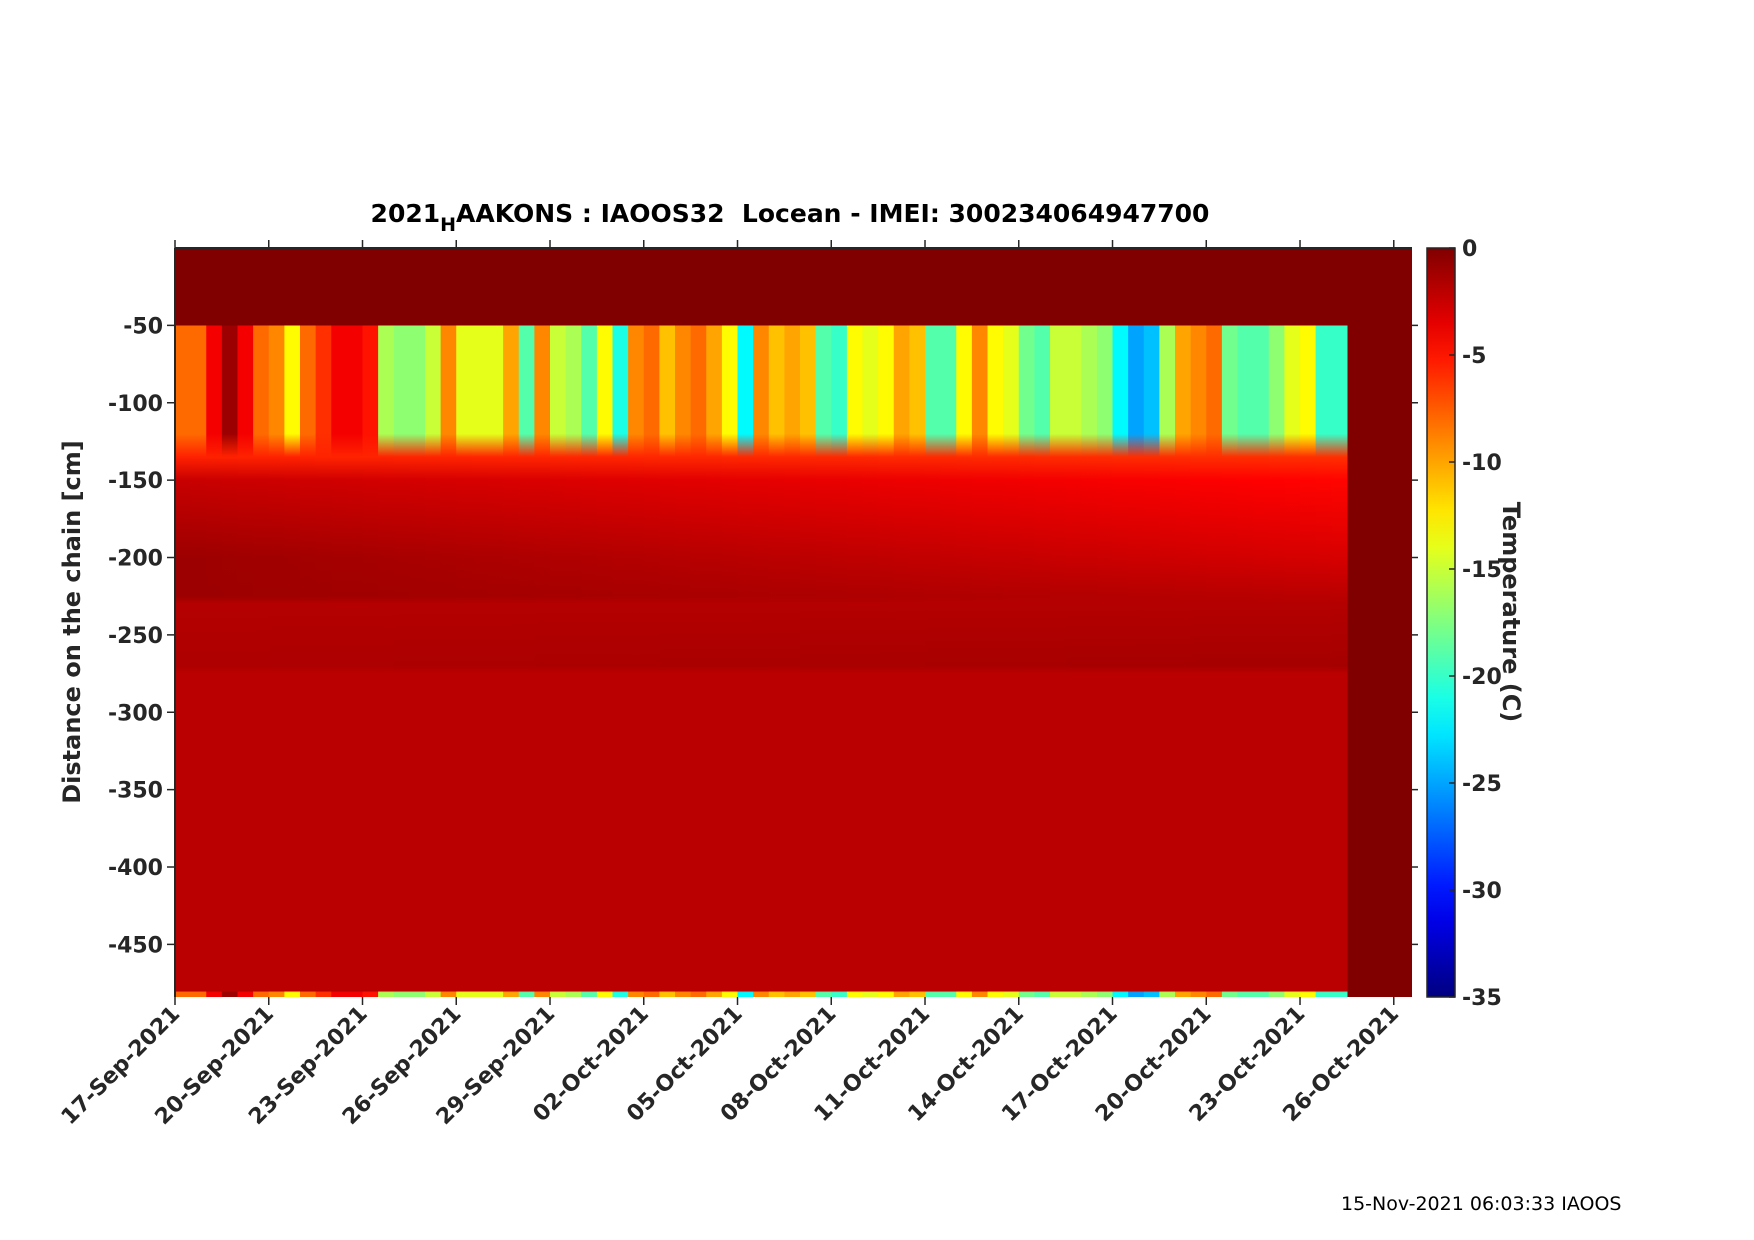  What do you see at coordinates (448, 225) in the screenshot?
I see `title-subscript: H` at bounding box center [448, 225].